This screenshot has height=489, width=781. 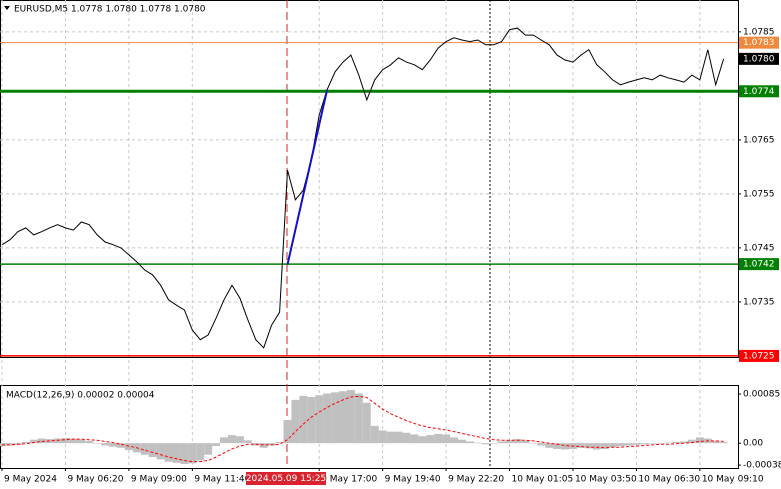 I want to click on y-tick-label: 1.0765, so click(x=759, y=140).